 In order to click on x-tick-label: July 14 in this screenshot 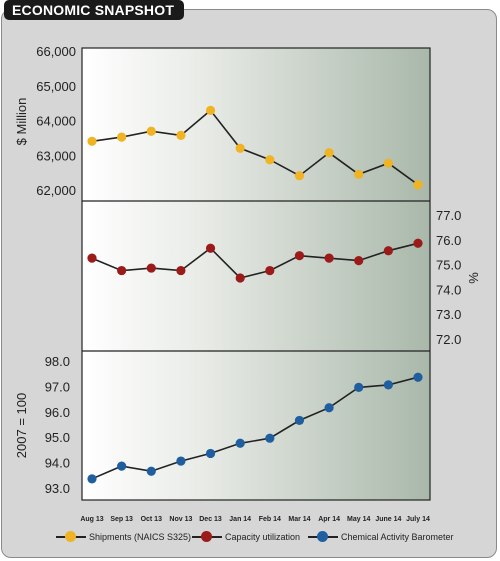, I will do `click(418, 519)`.